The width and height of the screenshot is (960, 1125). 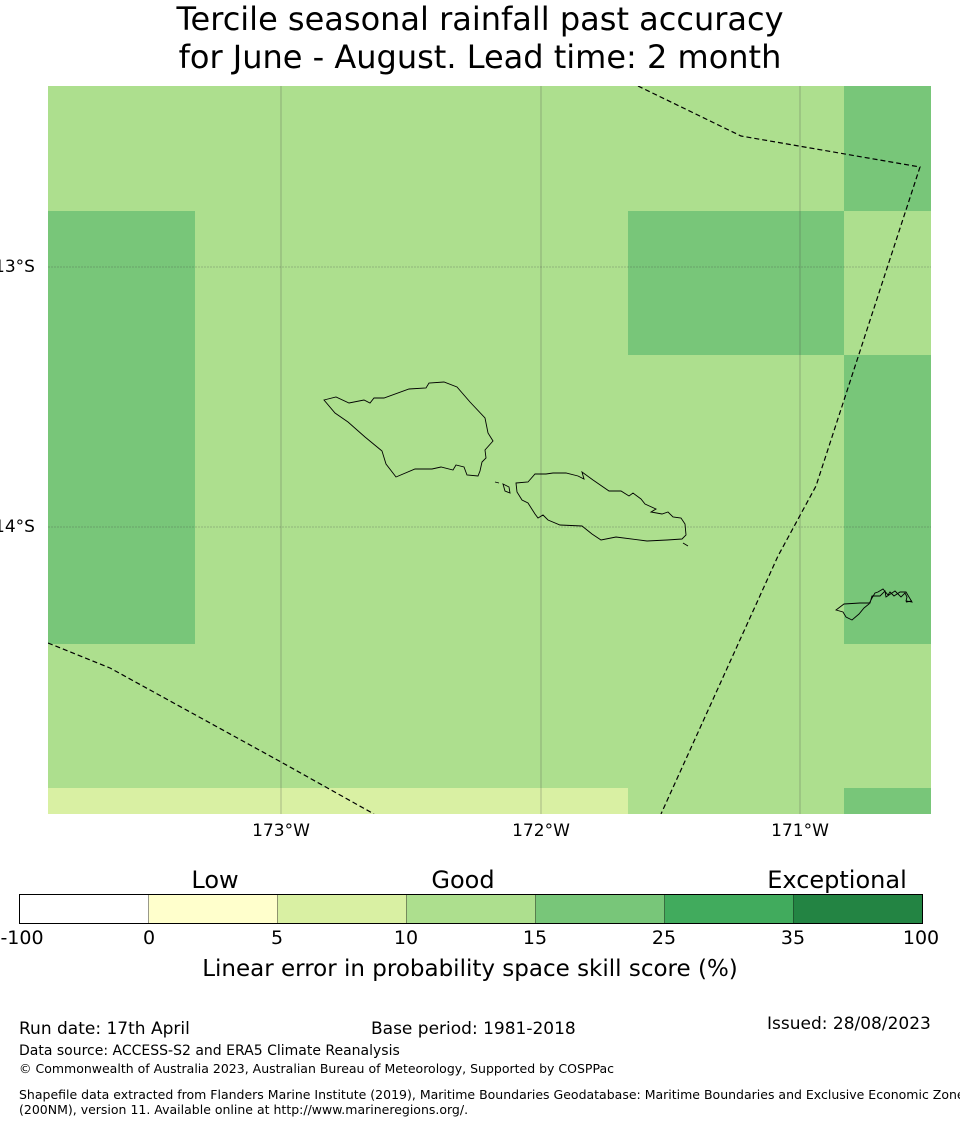 I want to click on lon-label-172w: 172°W, so click(x=541, y=831).